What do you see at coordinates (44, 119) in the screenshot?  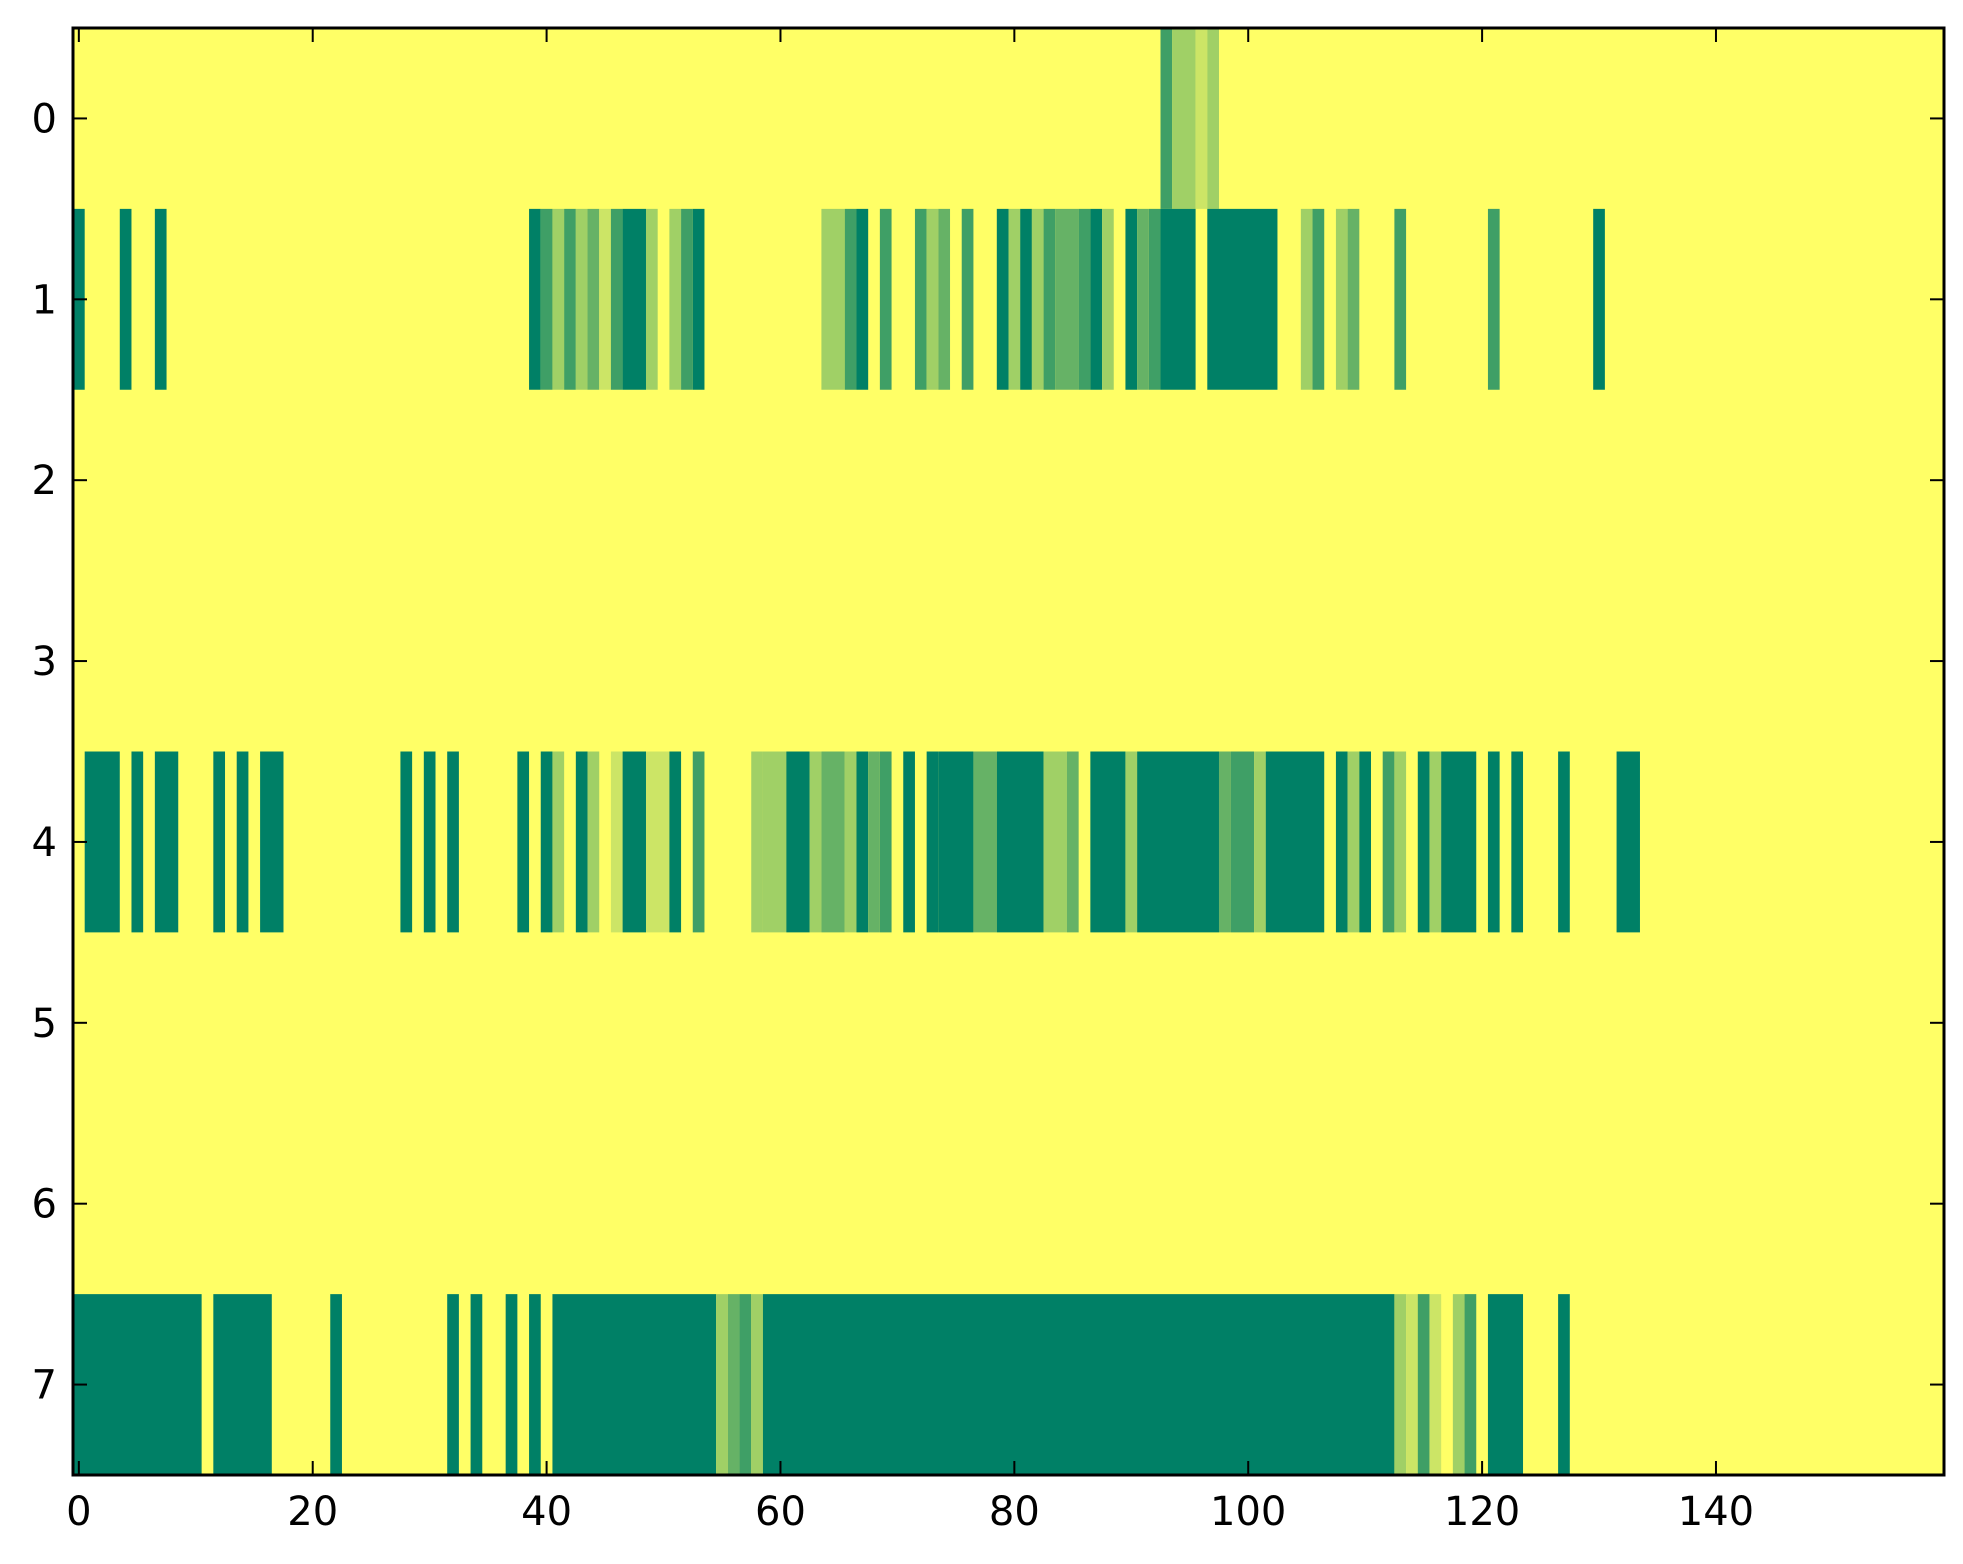 I see `y-tick-label: 0` at bounding box center [44, 119].